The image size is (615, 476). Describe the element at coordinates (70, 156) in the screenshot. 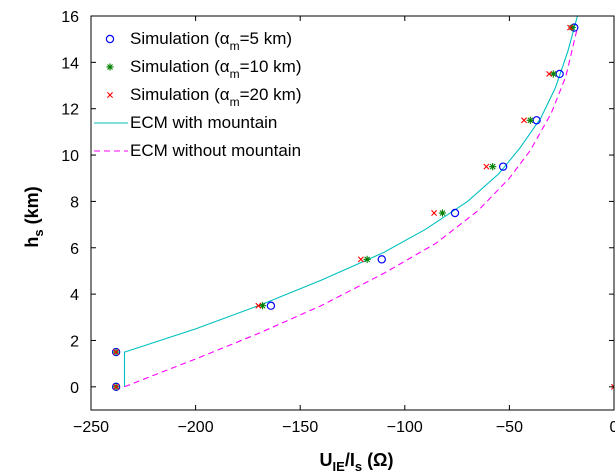

I see `y-tick-label: 10` at that location.